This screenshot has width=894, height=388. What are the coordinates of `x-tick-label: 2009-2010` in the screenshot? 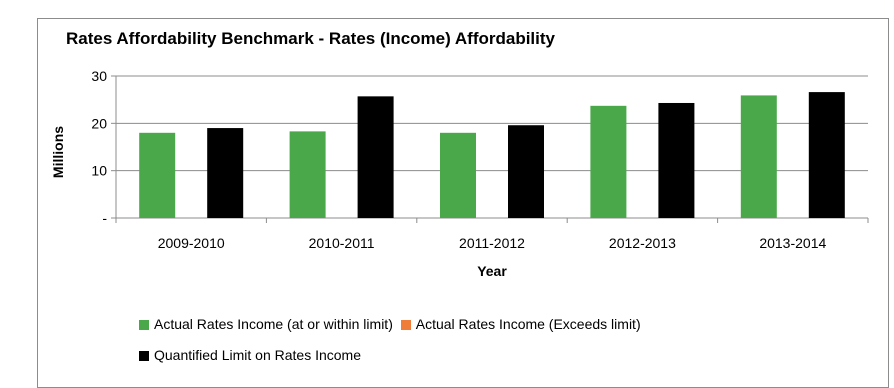 It's located at (191, 243).